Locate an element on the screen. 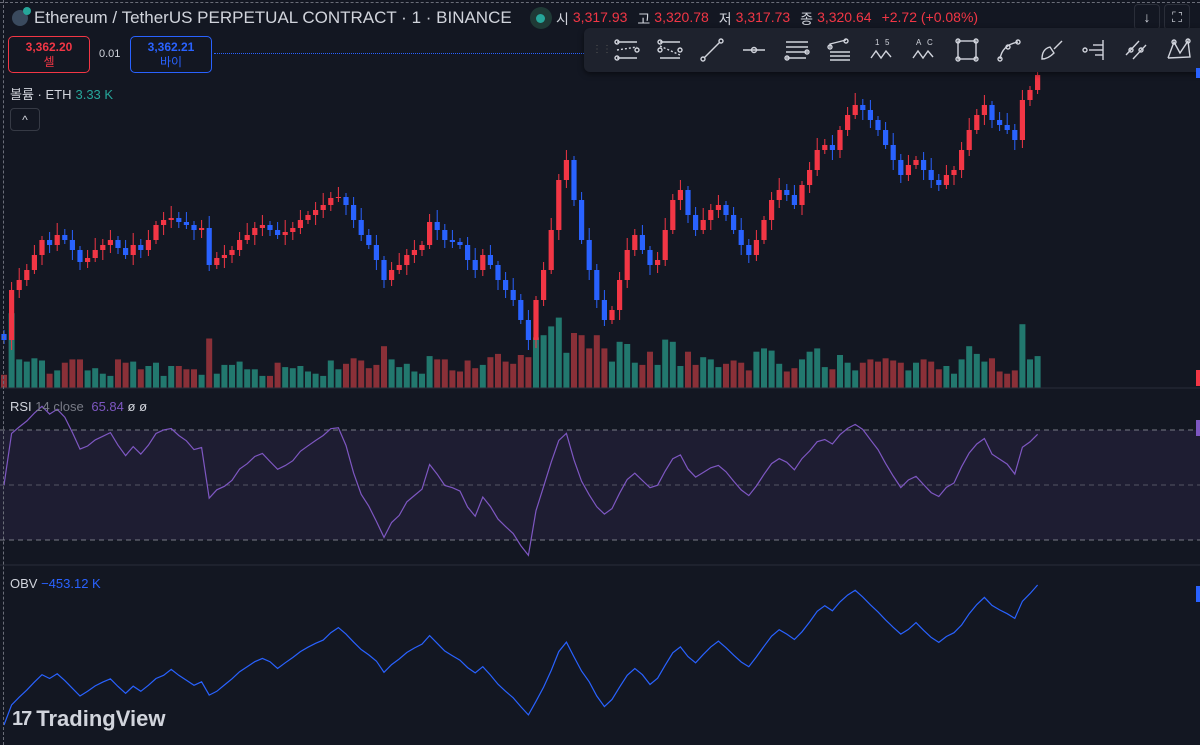  pitchfork-icon is located at coordinates (797, 51).